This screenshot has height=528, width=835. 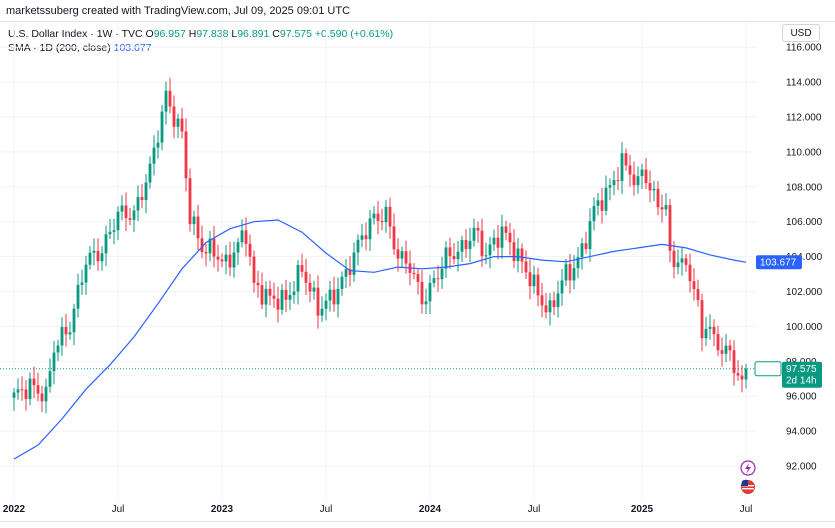 What do you see at coordinates (804, 83) in the screenshot?
I see `y-tick-label: 114.000` at bounding box center [804, 83].